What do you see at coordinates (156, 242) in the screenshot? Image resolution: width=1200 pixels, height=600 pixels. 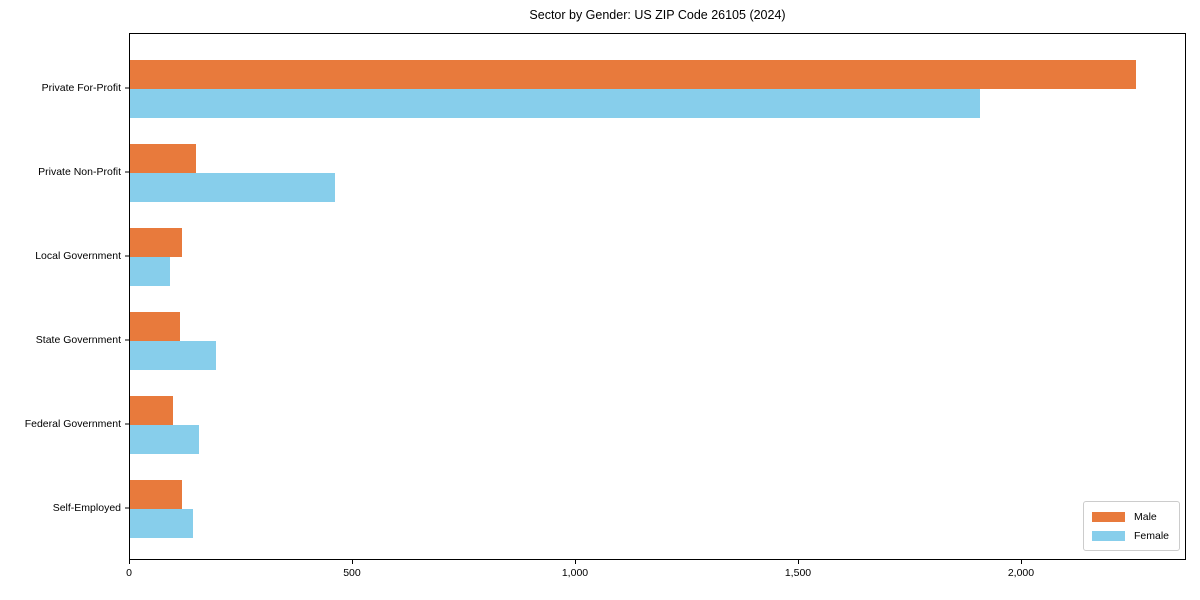 I see `bar-male-local-government` at bounding box center [156, 242].